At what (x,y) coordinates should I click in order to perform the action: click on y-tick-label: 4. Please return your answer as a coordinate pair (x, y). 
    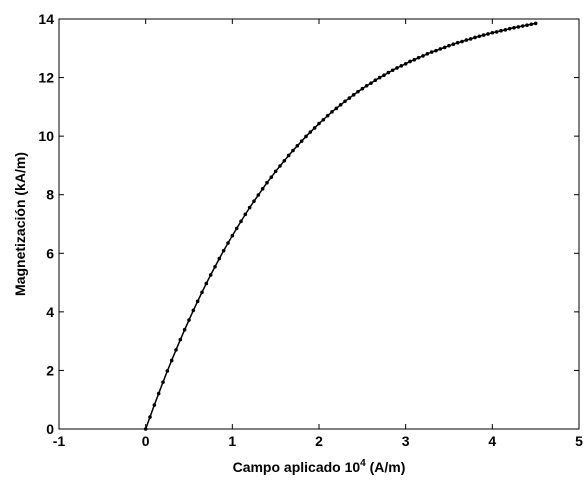
    Looking at the image, I should click on (50, 312).